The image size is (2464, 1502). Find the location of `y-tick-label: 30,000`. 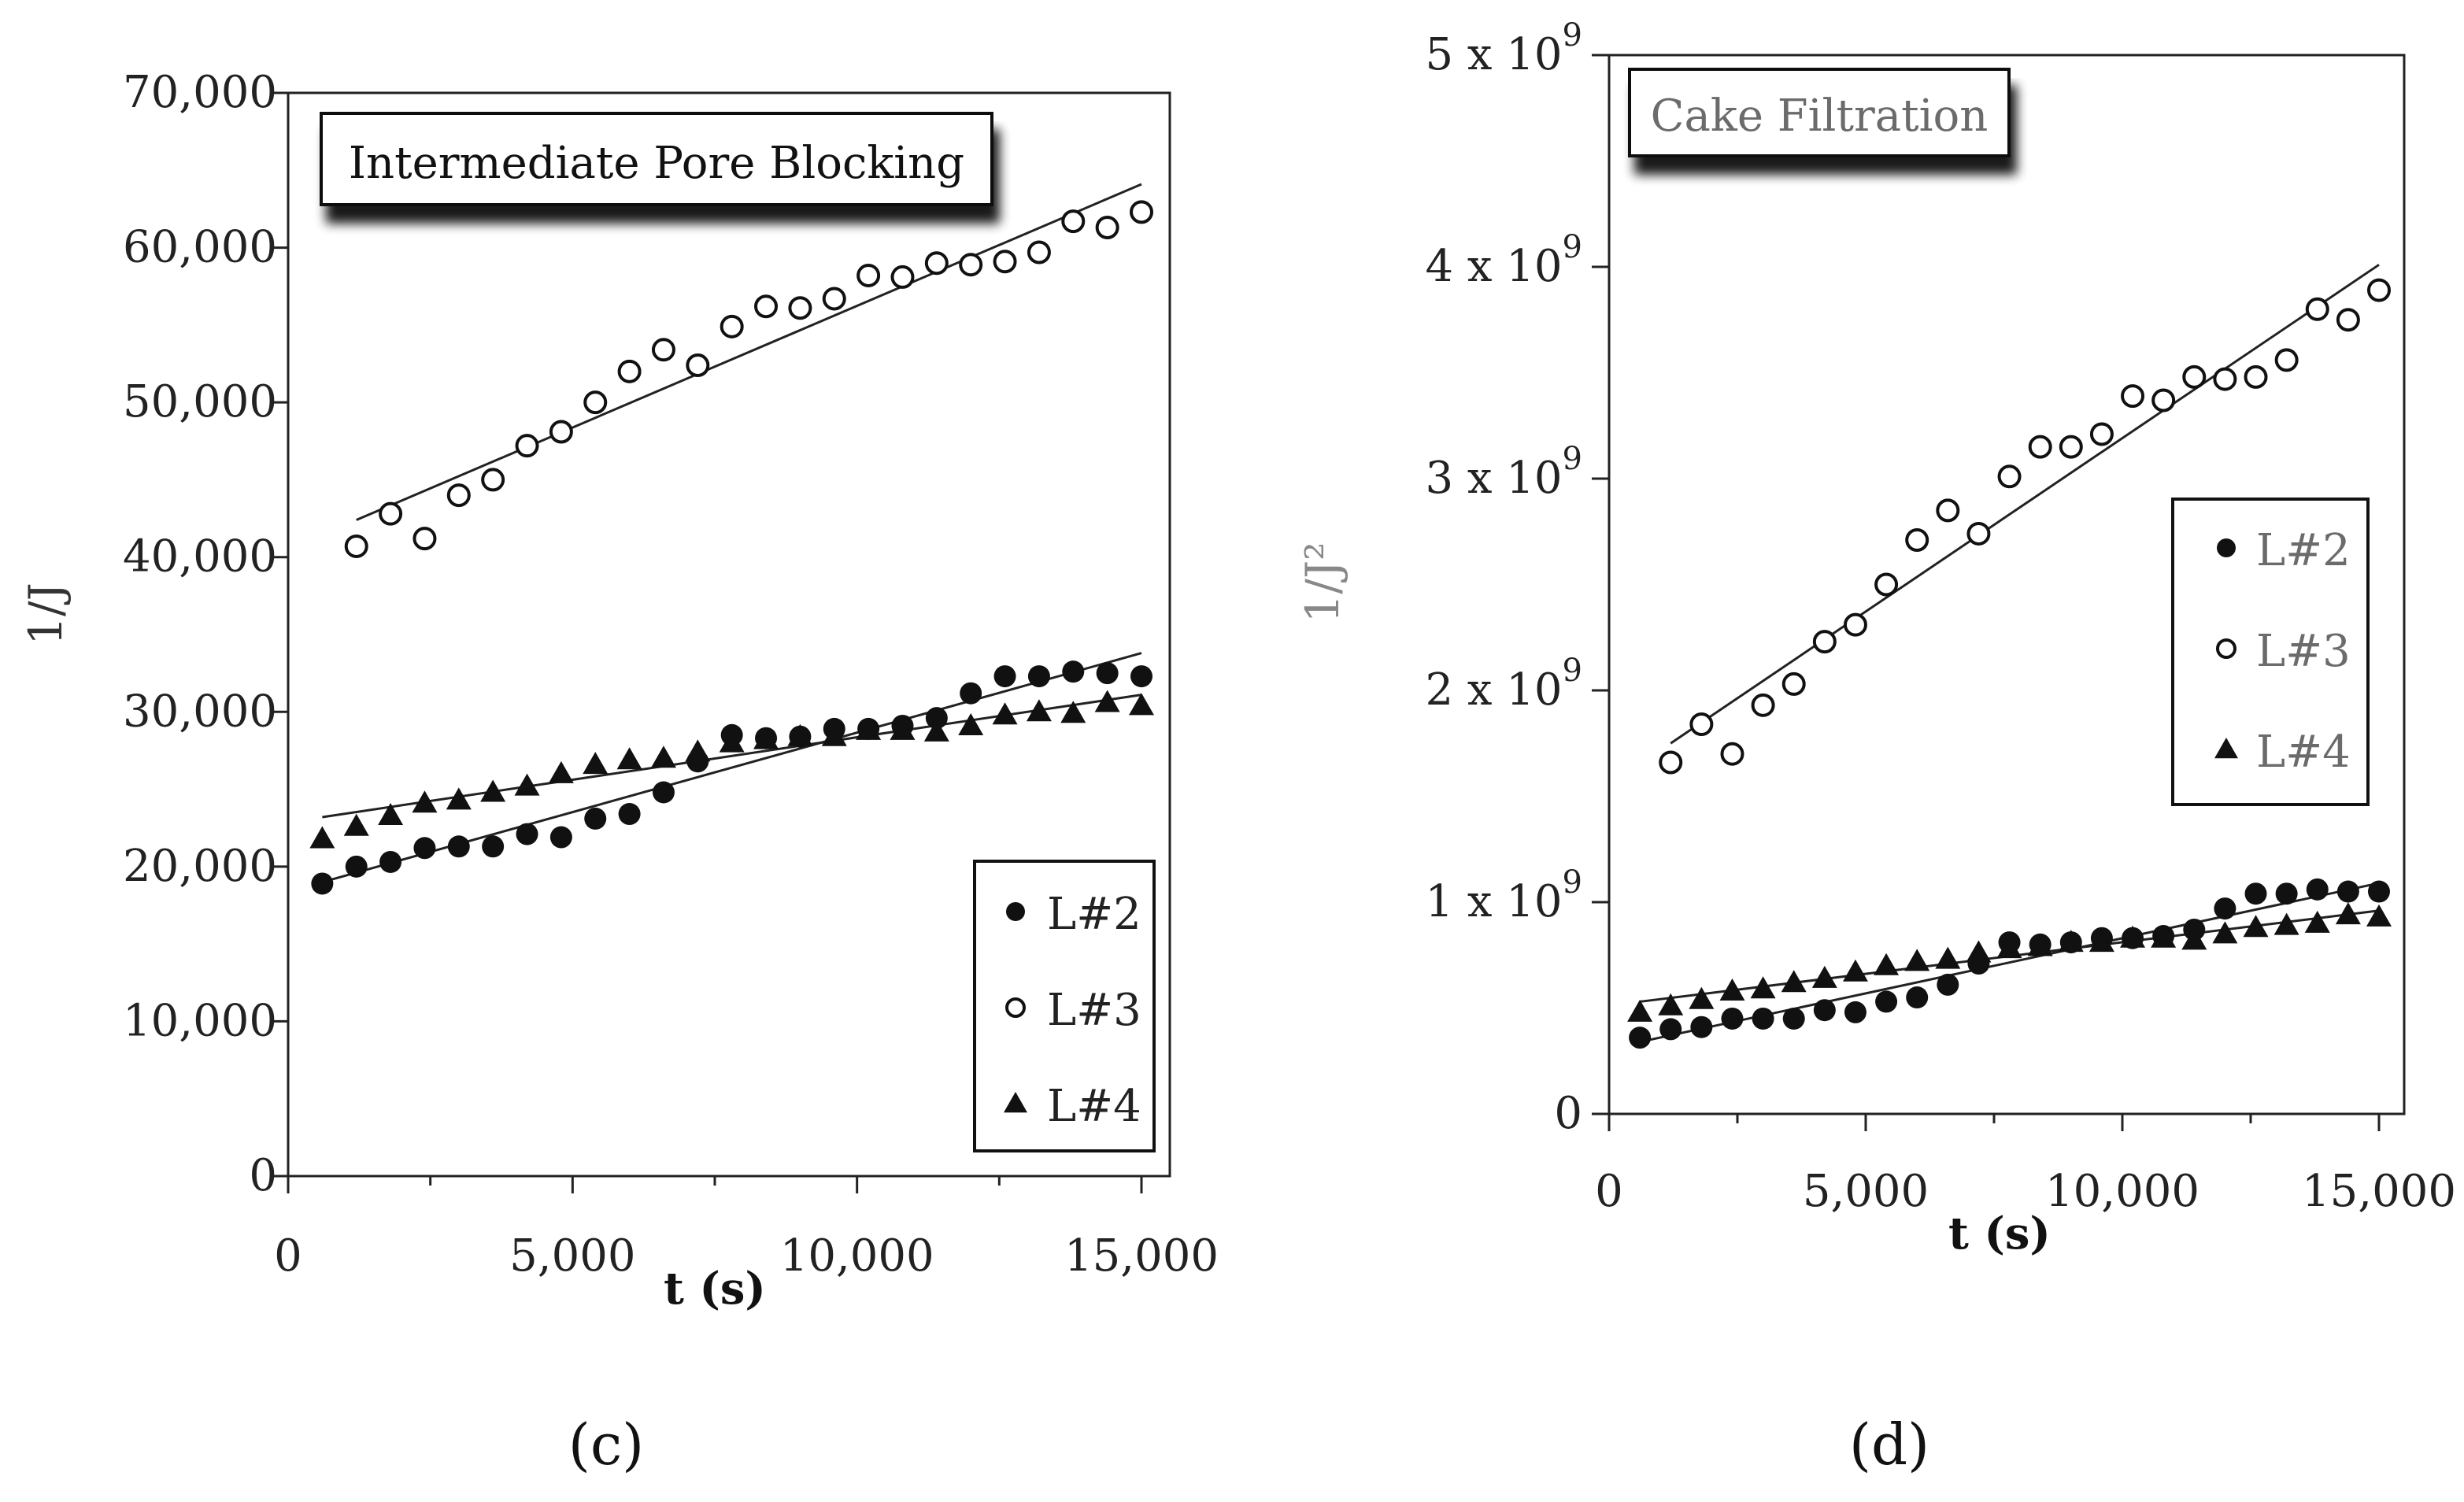

y-tick-label: 30,000 is located at coordinates (200, 712).